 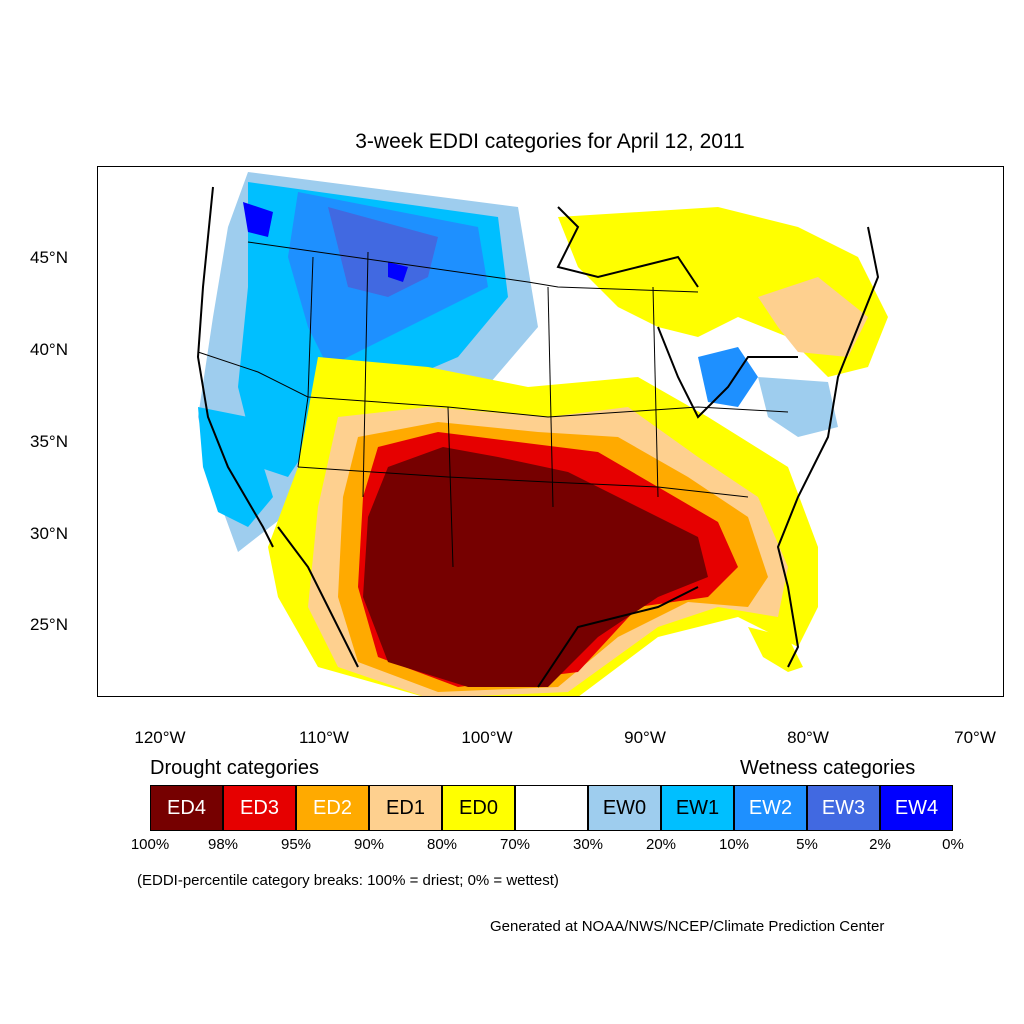 I want to click on percentile-label: 20%, so click(x=661, y=844).